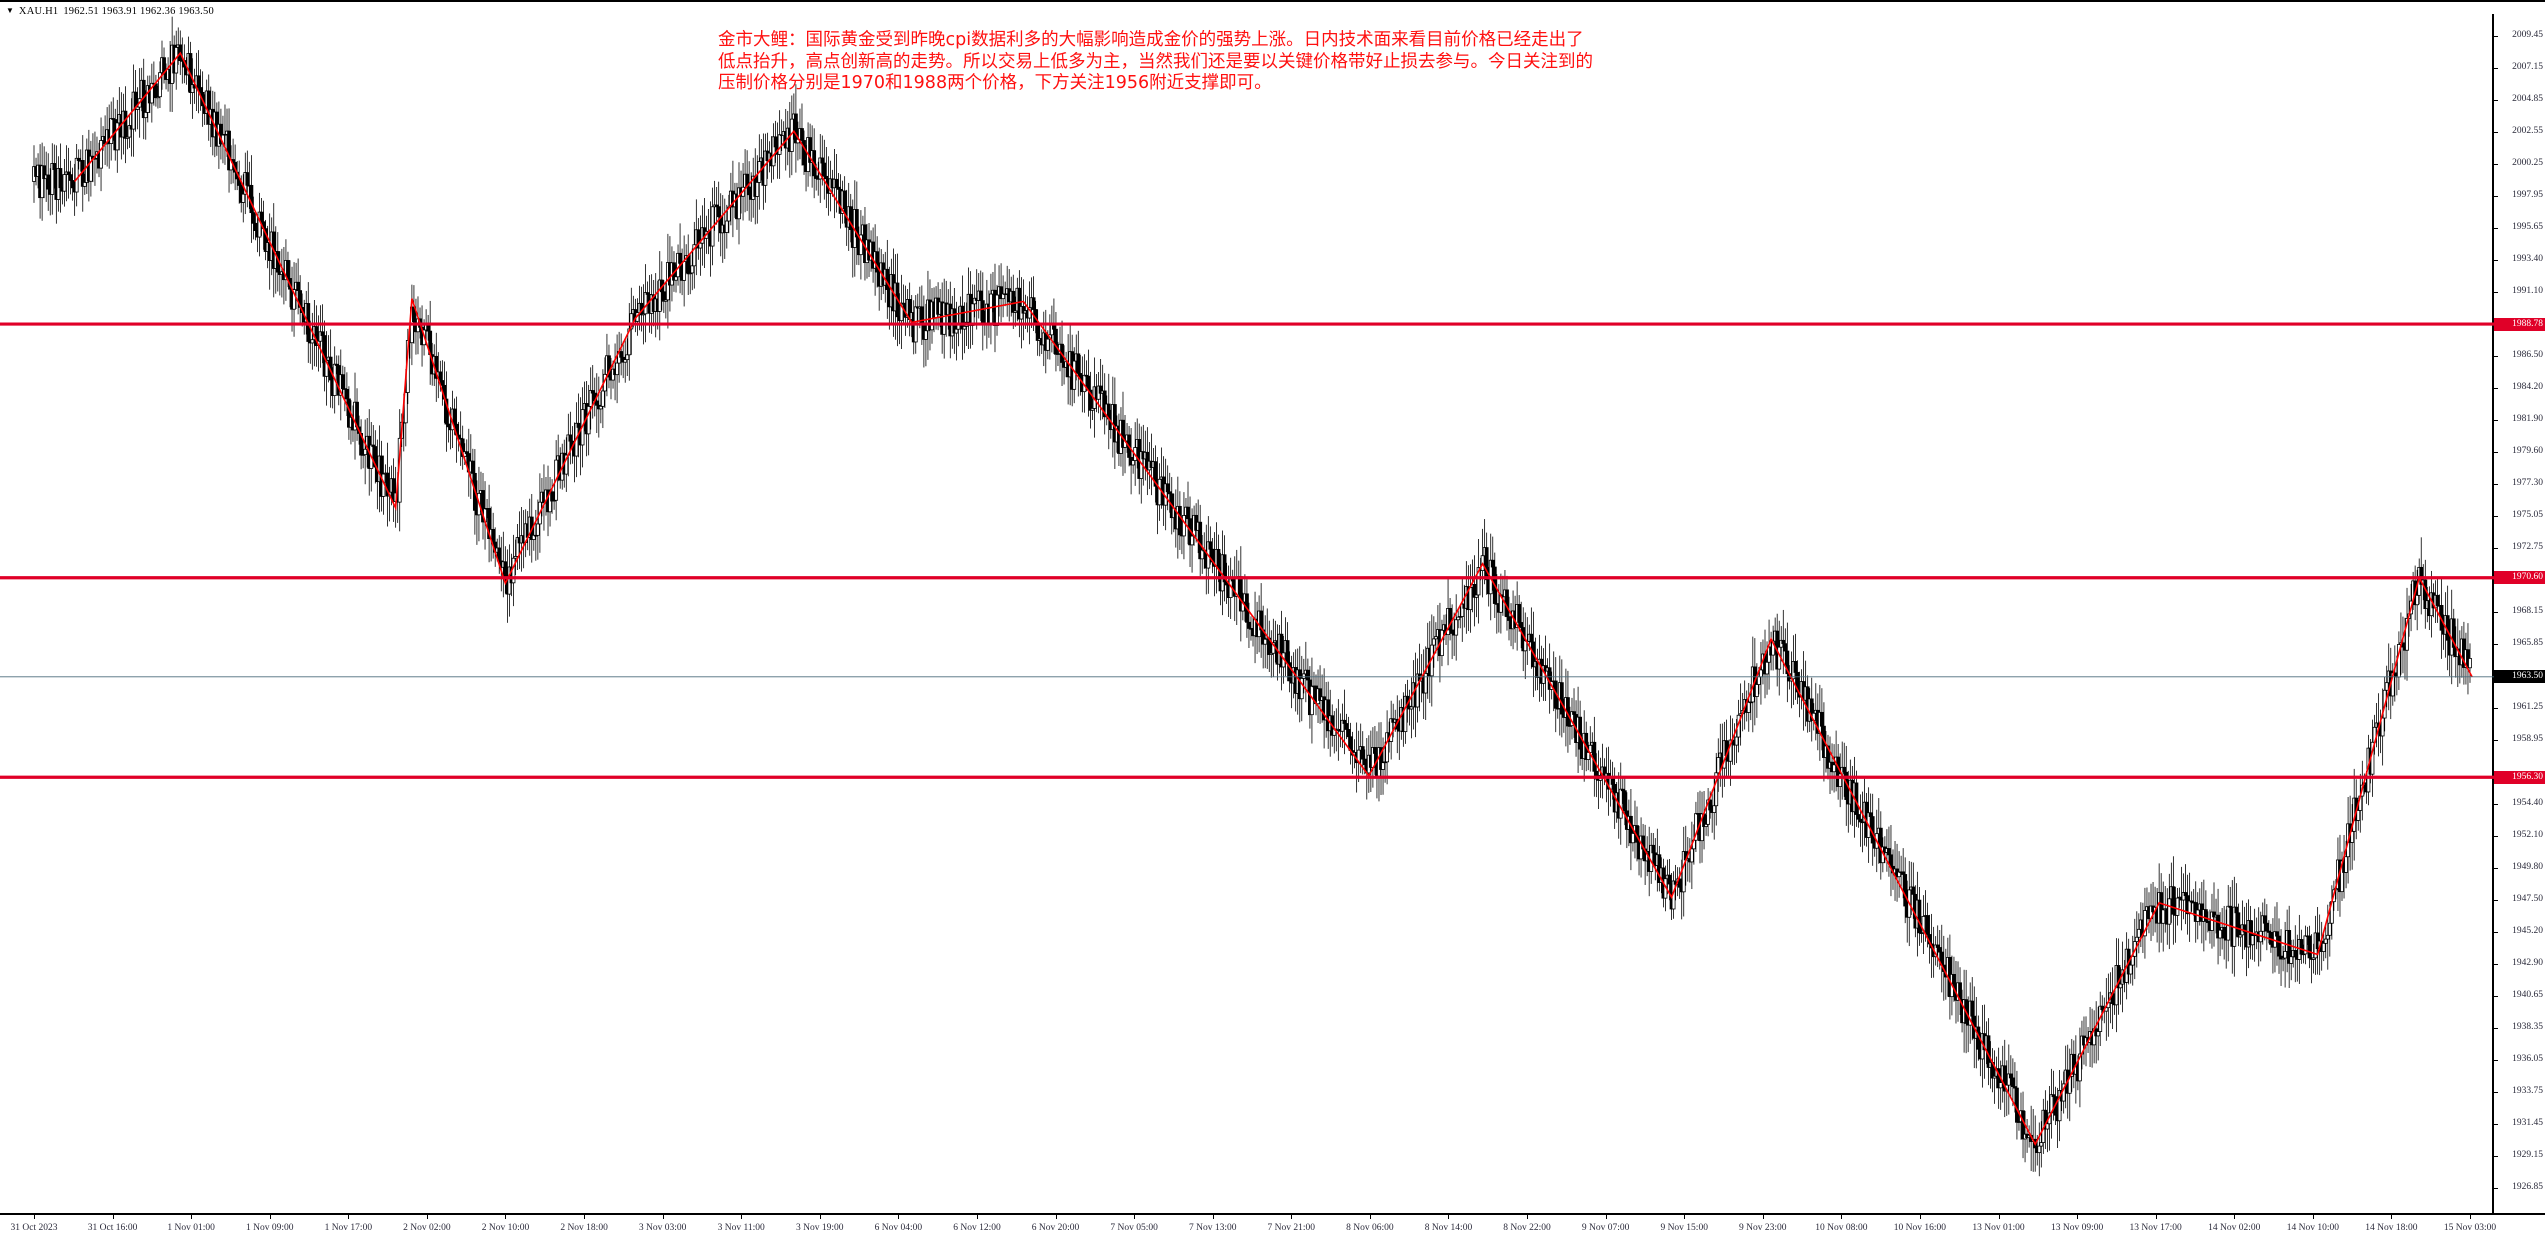 Image resolution: width=2545 pixels, height=1252 pixels. Describe the element at coordinates (2527, 386) in the screenshot. I see `price-tick-label: 1984.20` at that location.